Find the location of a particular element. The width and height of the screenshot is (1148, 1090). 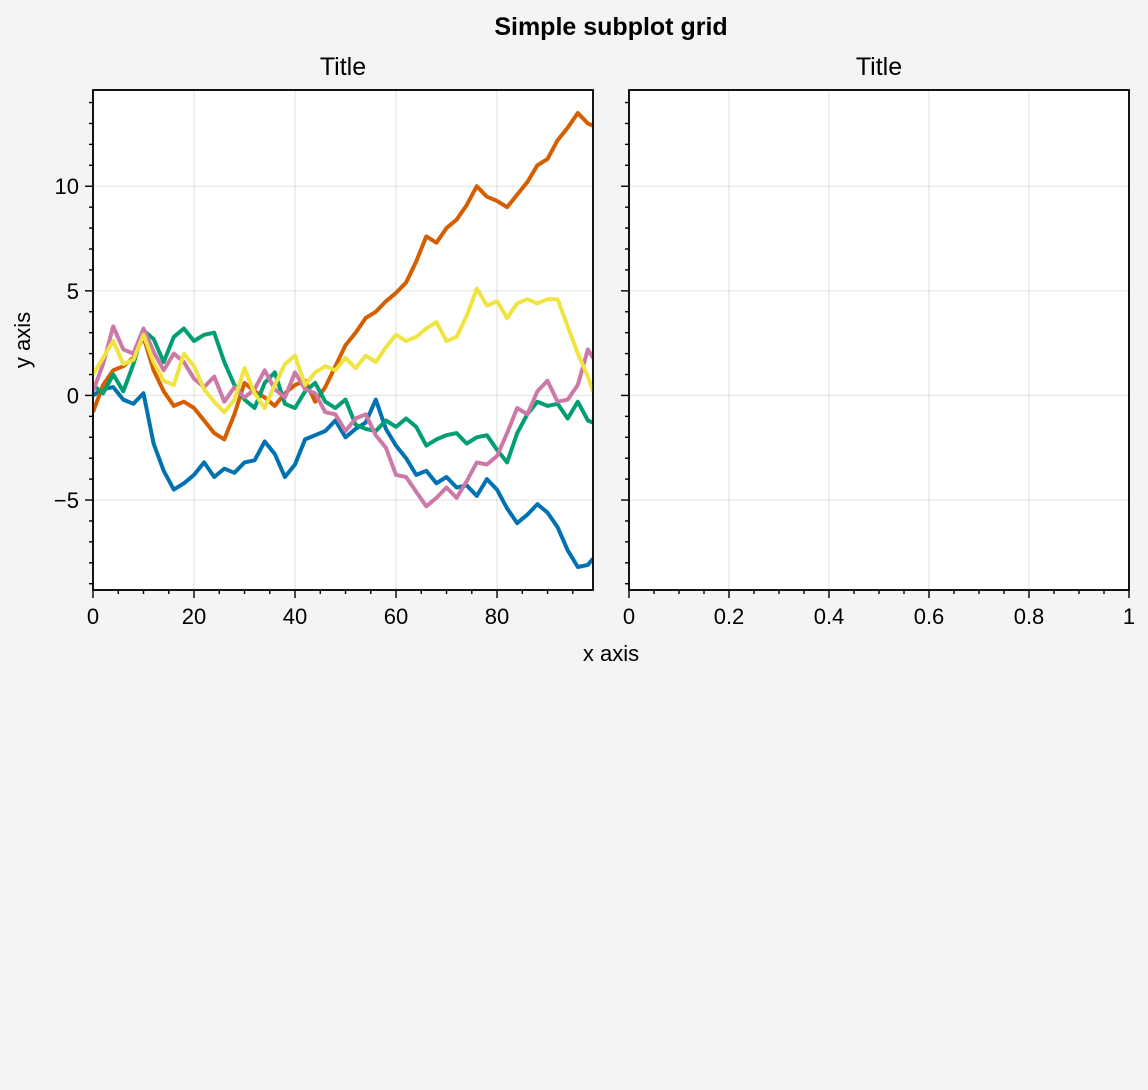

y-tick-label: −5 is located at coordinates (66, 500).